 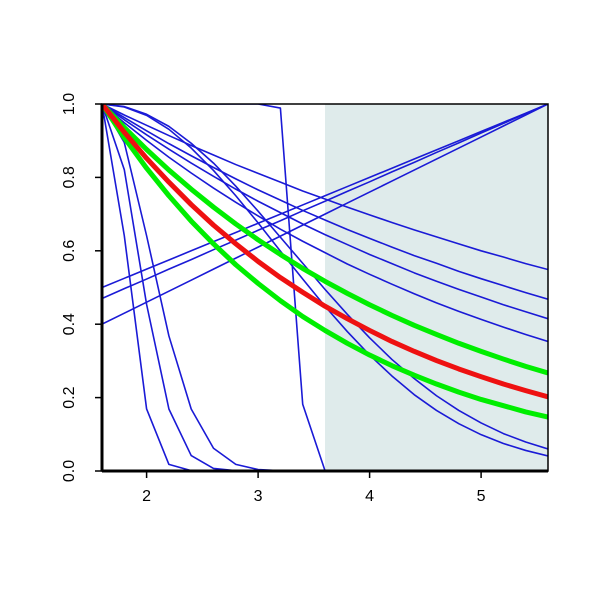 What do you see at coordinates (69, 324) in the screenshot?
I see `y-tick-label: 0.4` at bounding box center [69, 324].